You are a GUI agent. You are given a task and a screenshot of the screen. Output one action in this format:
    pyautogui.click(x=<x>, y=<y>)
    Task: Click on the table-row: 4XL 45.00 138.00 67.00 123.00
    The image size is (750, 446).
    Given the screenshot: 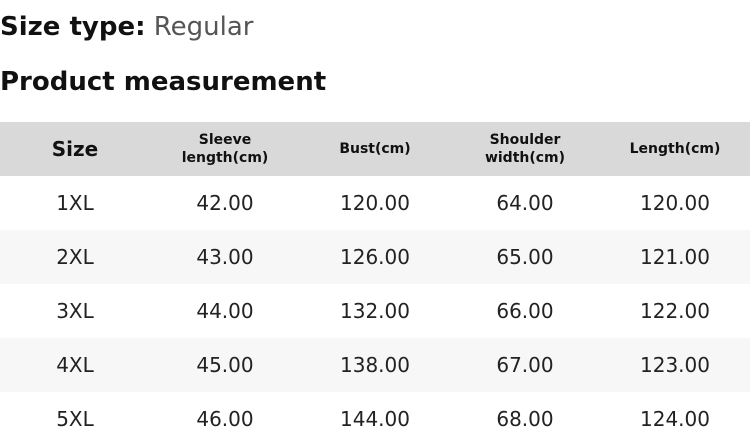 What is the action you would take?
    pyautogui.click(x=375, y=365)
    